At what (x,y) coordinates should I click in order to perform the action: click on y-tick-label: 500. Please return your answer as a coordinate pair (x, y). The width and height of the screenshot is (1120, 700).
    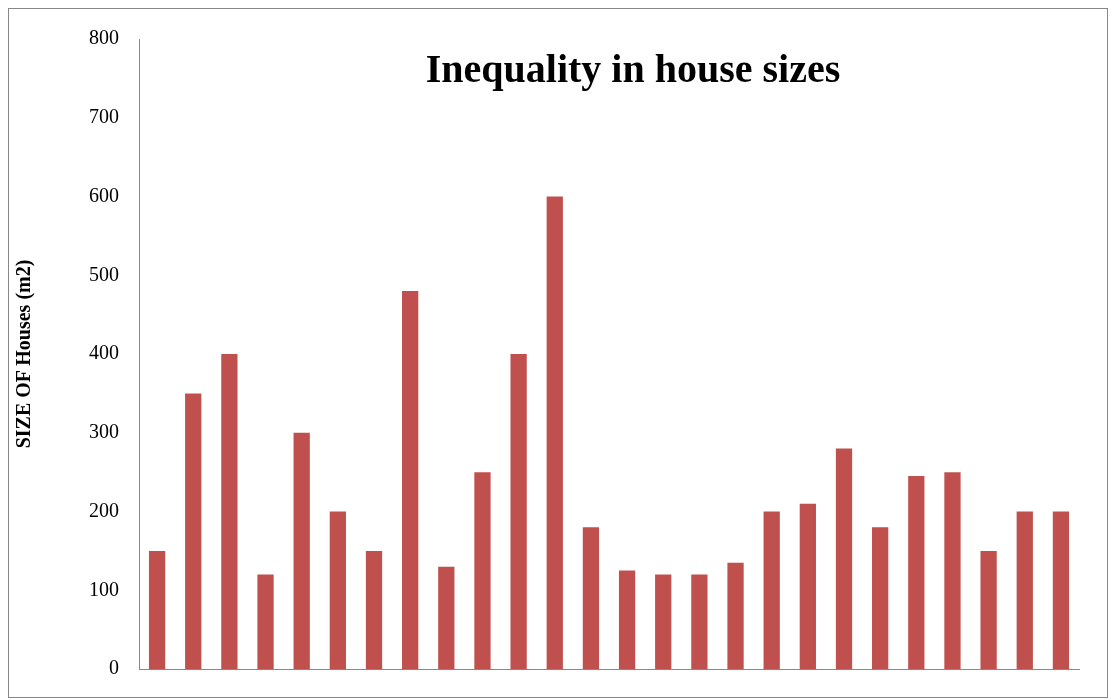
    Looking at the image, I should click on (104, 273).